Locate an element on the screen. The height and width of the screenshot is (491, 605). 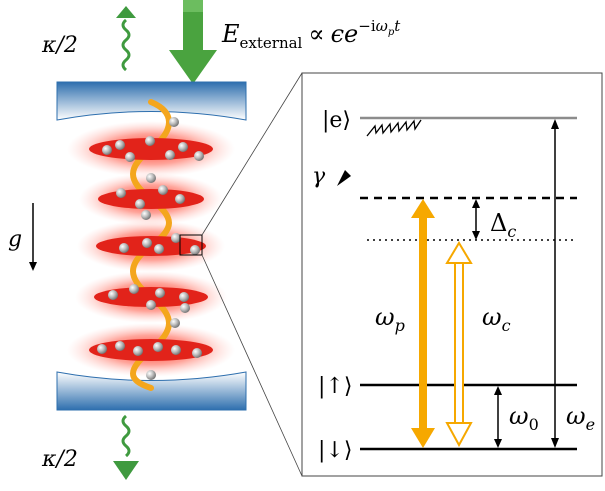
excited-arrow-icon is located at coordinates (555, 283).